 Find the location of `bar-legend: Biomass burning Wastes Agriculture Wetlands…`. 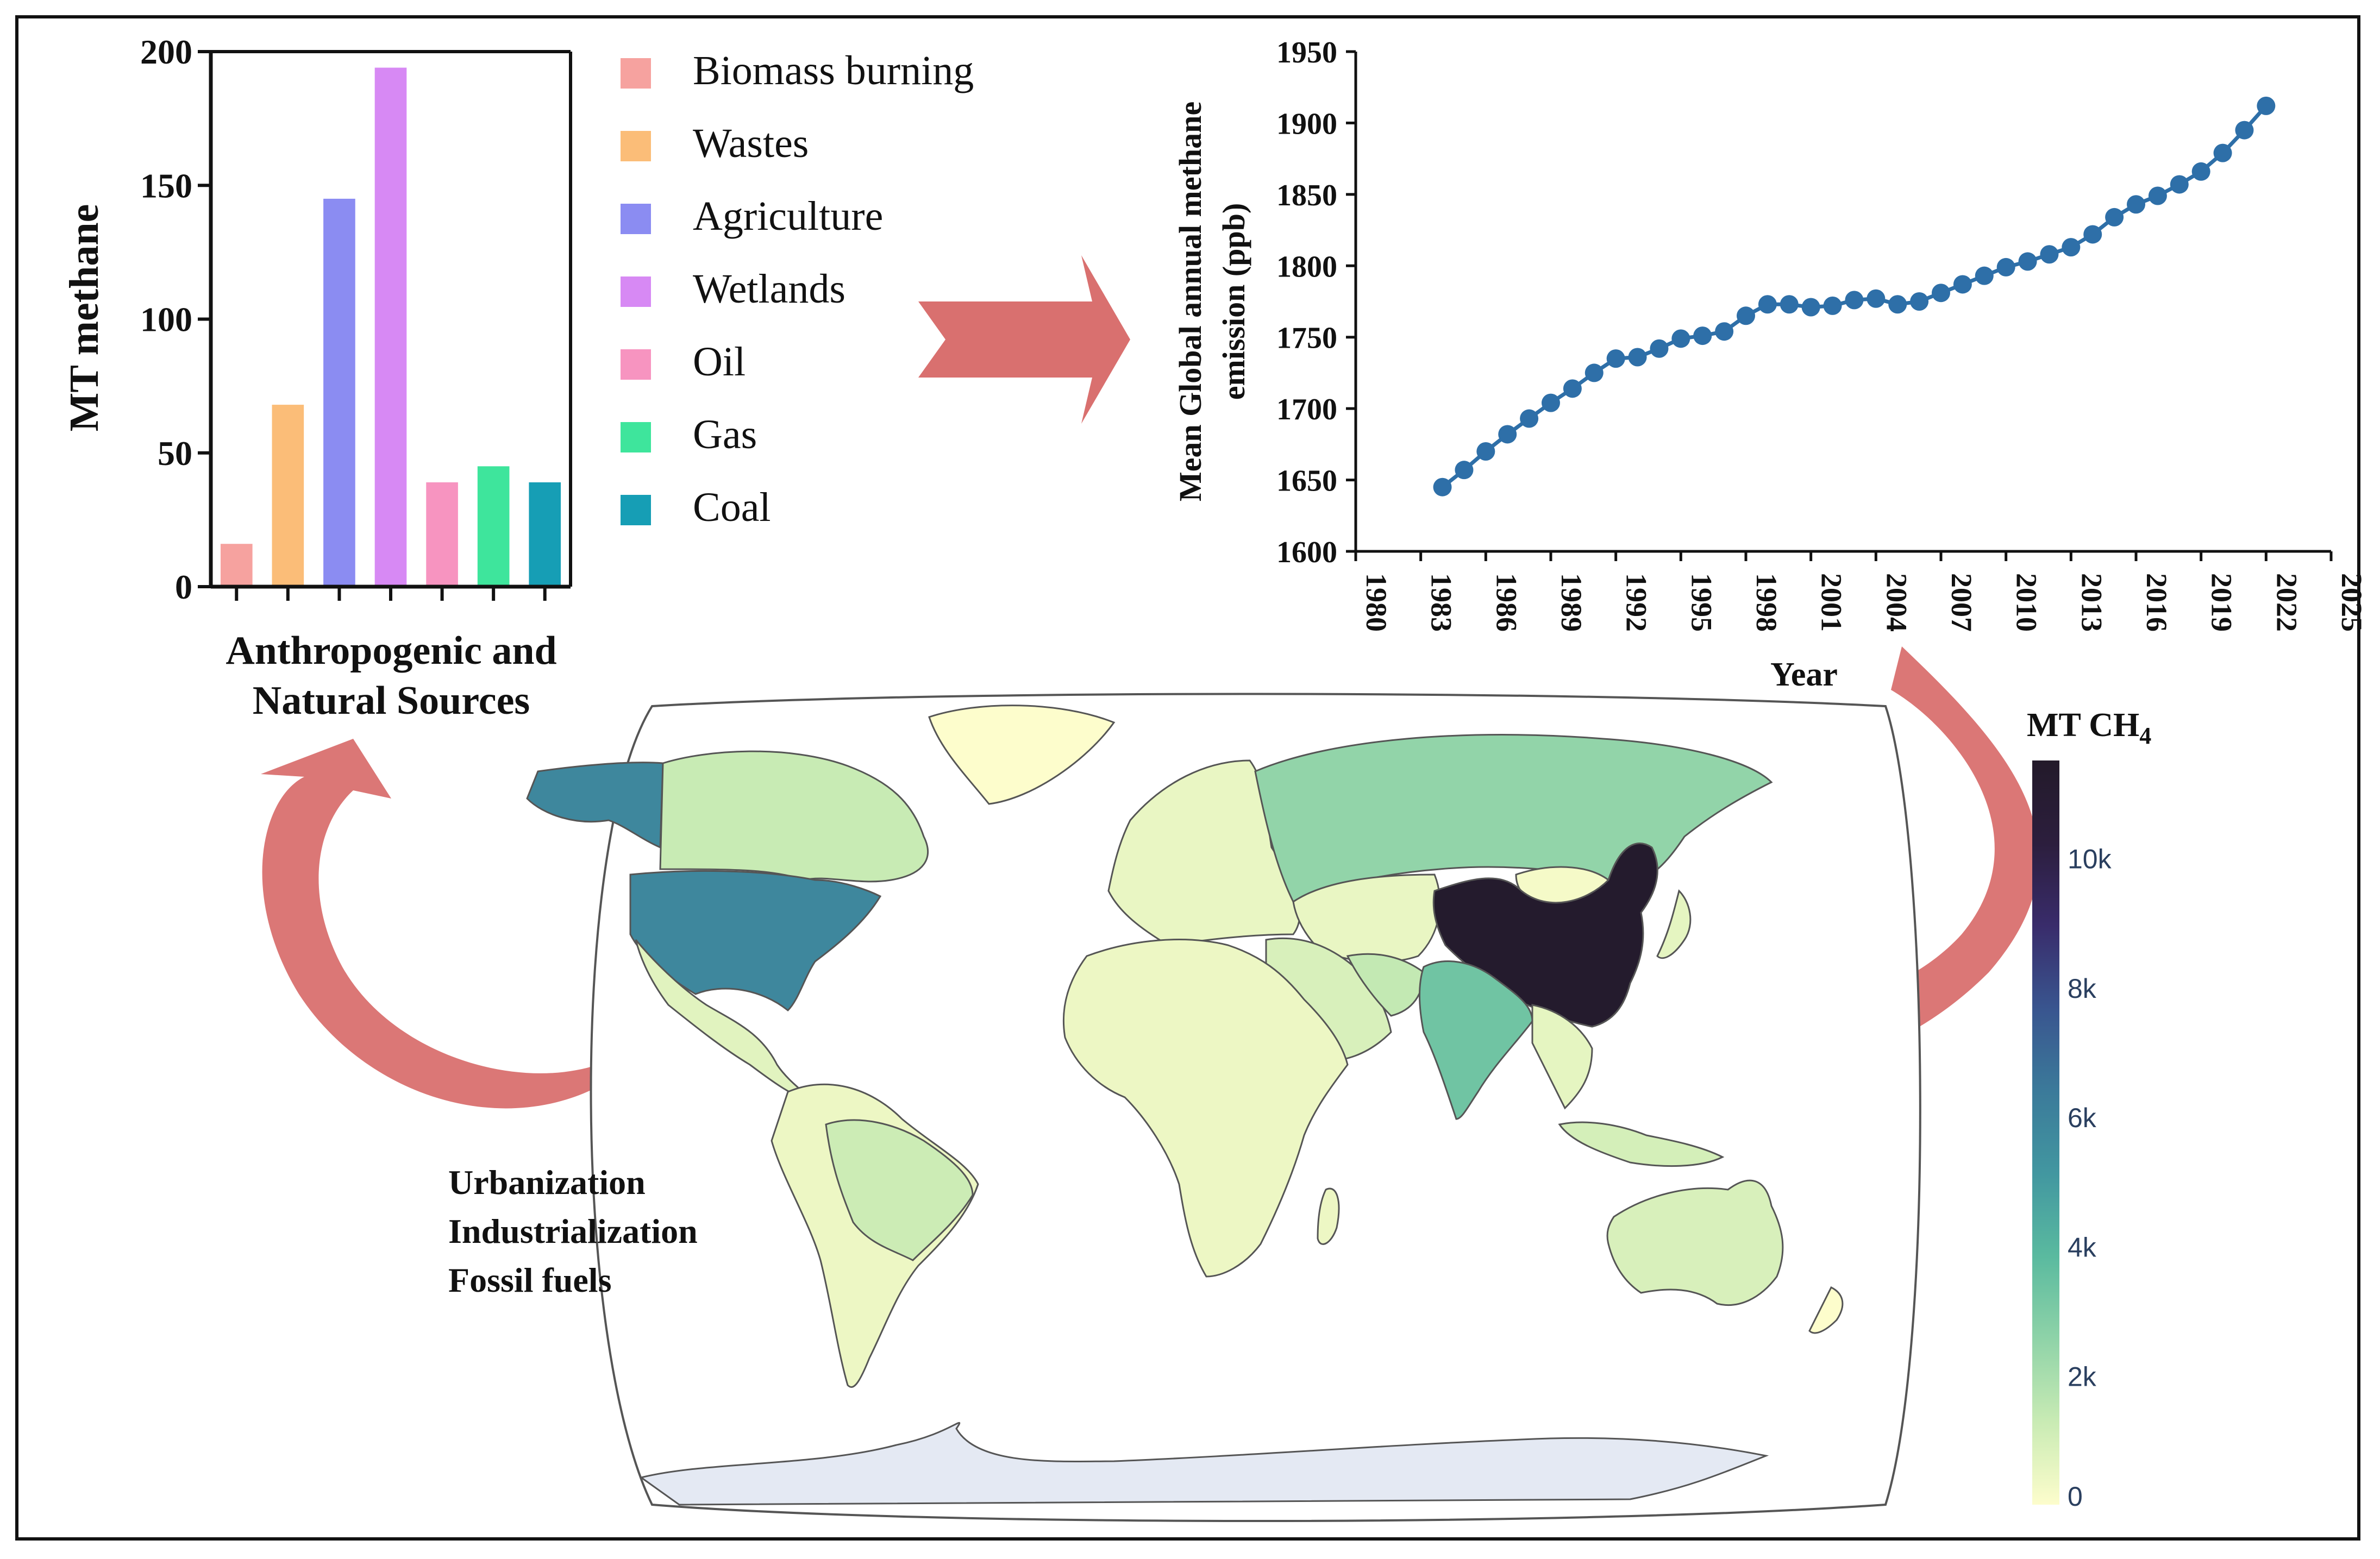

bar-legend: Biomass burning Wastes Agriculture Wetlands… is located at coordinates (797, 289).